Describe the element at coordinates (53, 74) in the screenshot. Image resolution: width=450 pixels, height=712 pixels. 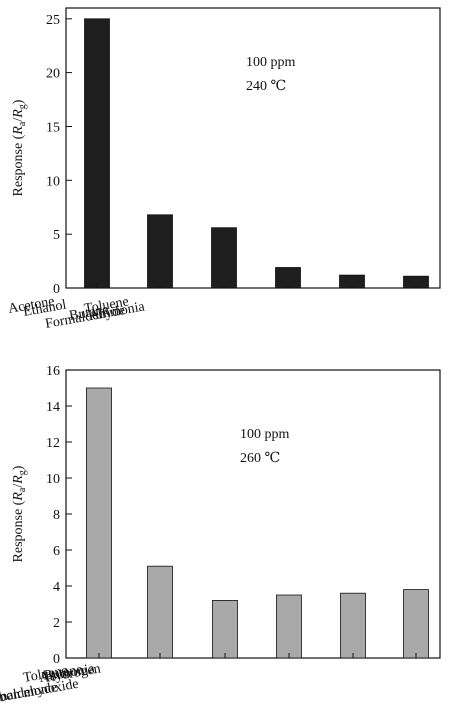
I see `y-tick-label: 20` at that location.